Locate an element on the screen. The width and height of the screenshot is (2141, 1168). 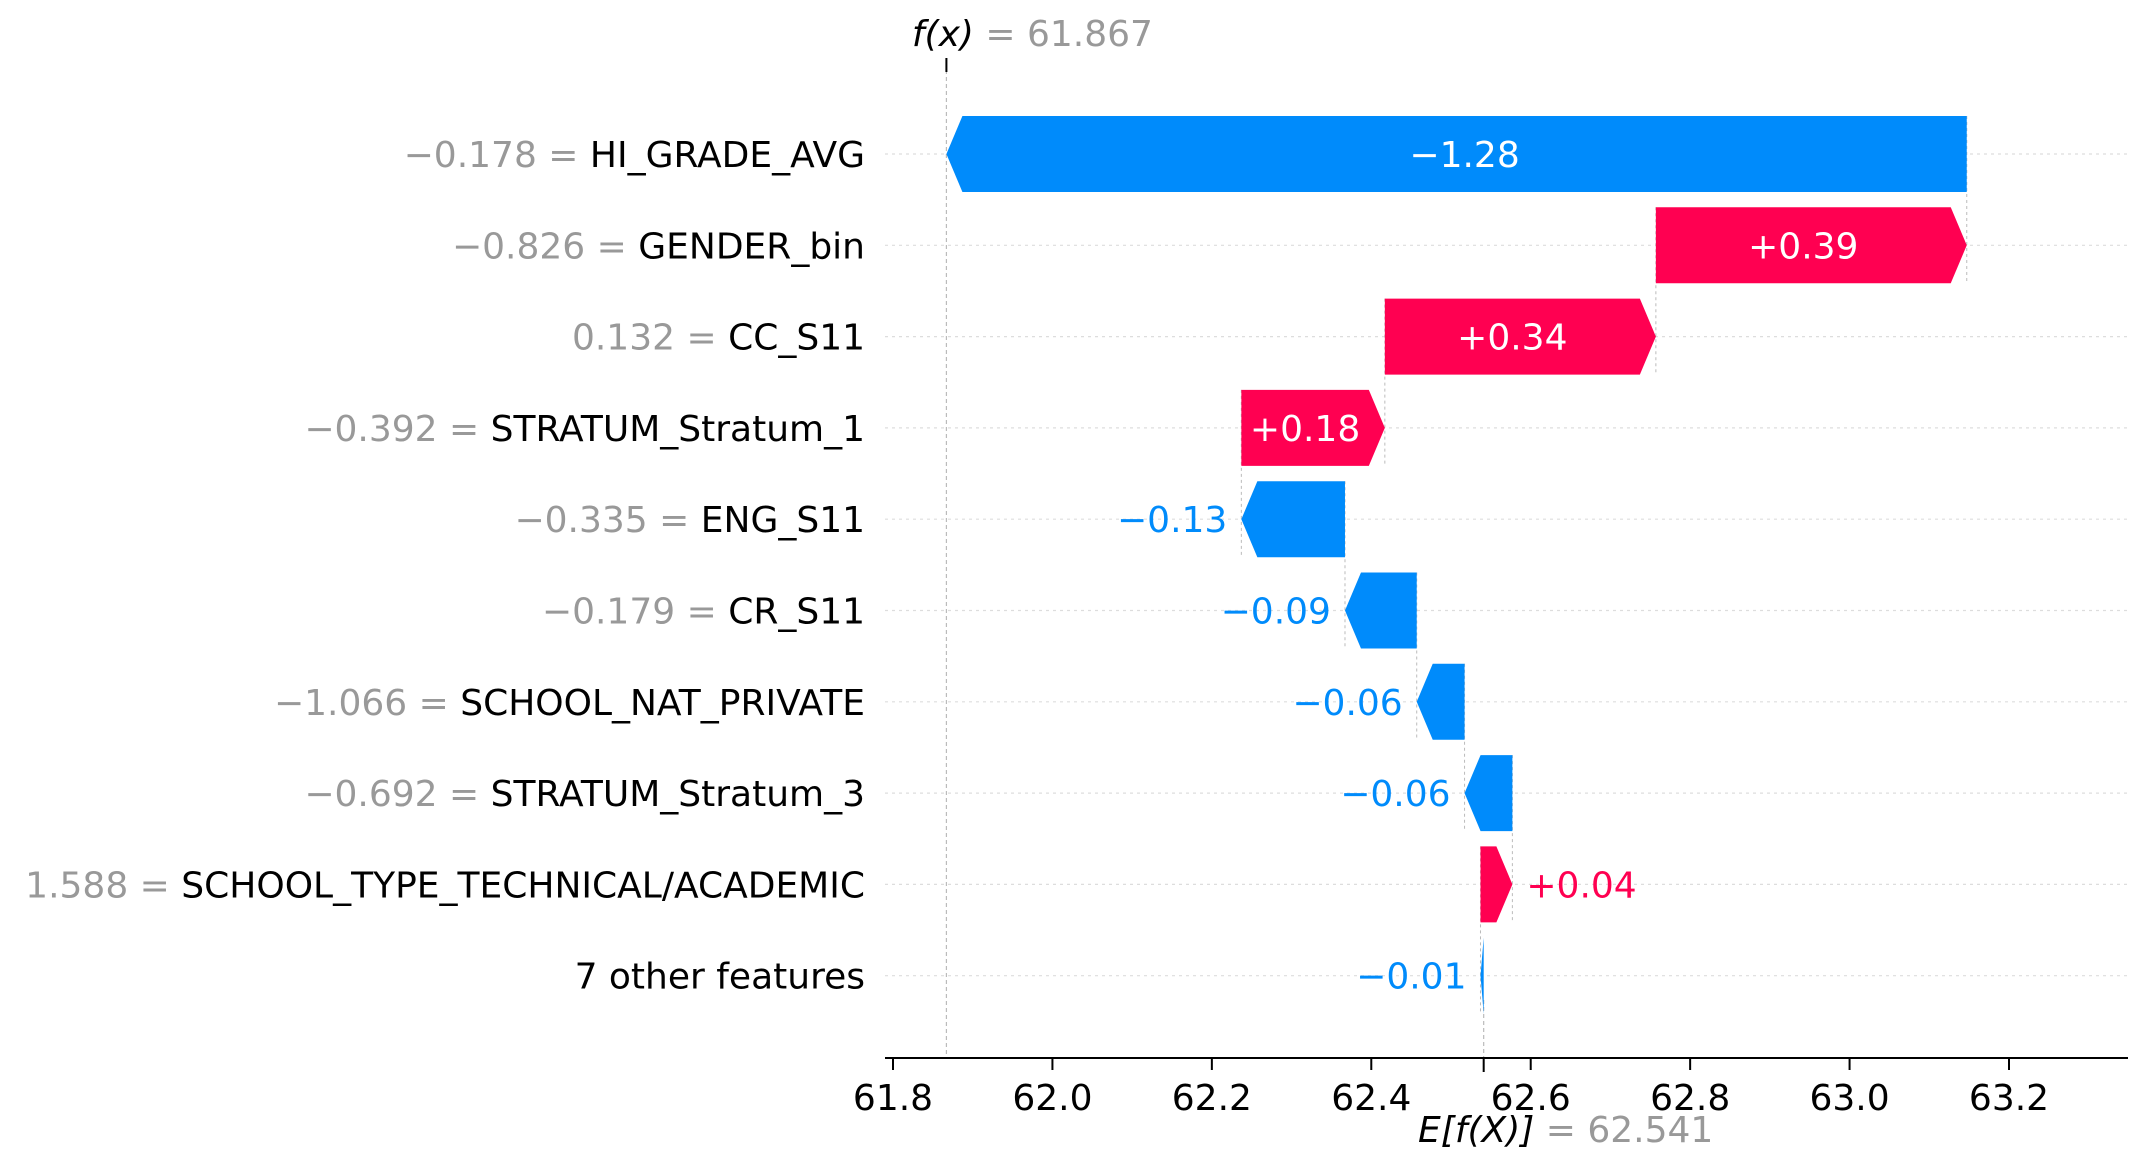
feature-label: −0.692 = STRATUM_Stratum_3 is located at coordinates (584, 794).